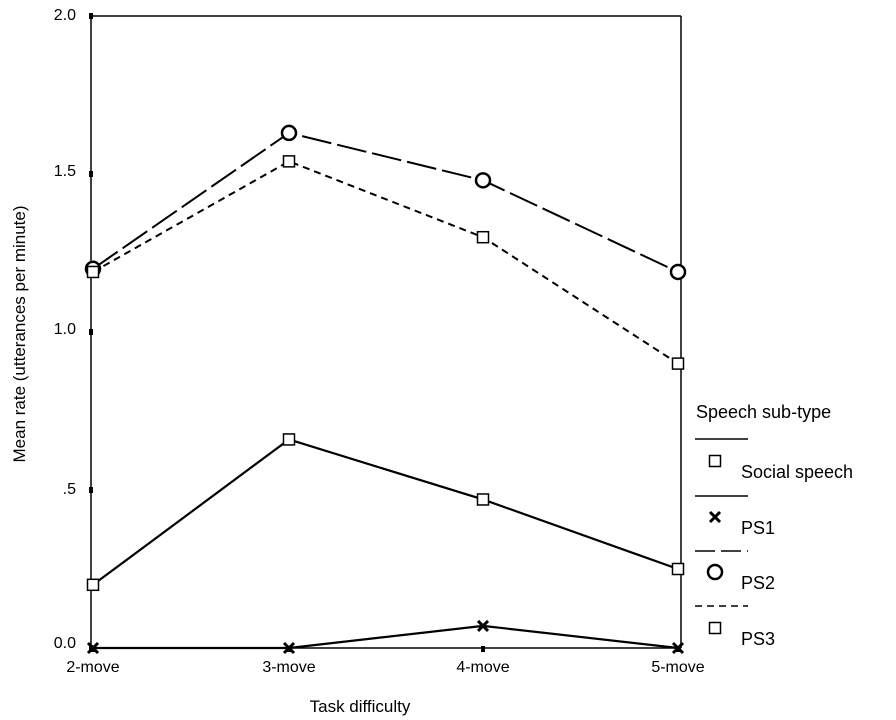 Image resolution: width=896 pixels, height=720 pixels. What do you see at coordinates (65, 15) in the screenshot?
I see `y-tick-label: 2.0` at bounding box center [65, 15].